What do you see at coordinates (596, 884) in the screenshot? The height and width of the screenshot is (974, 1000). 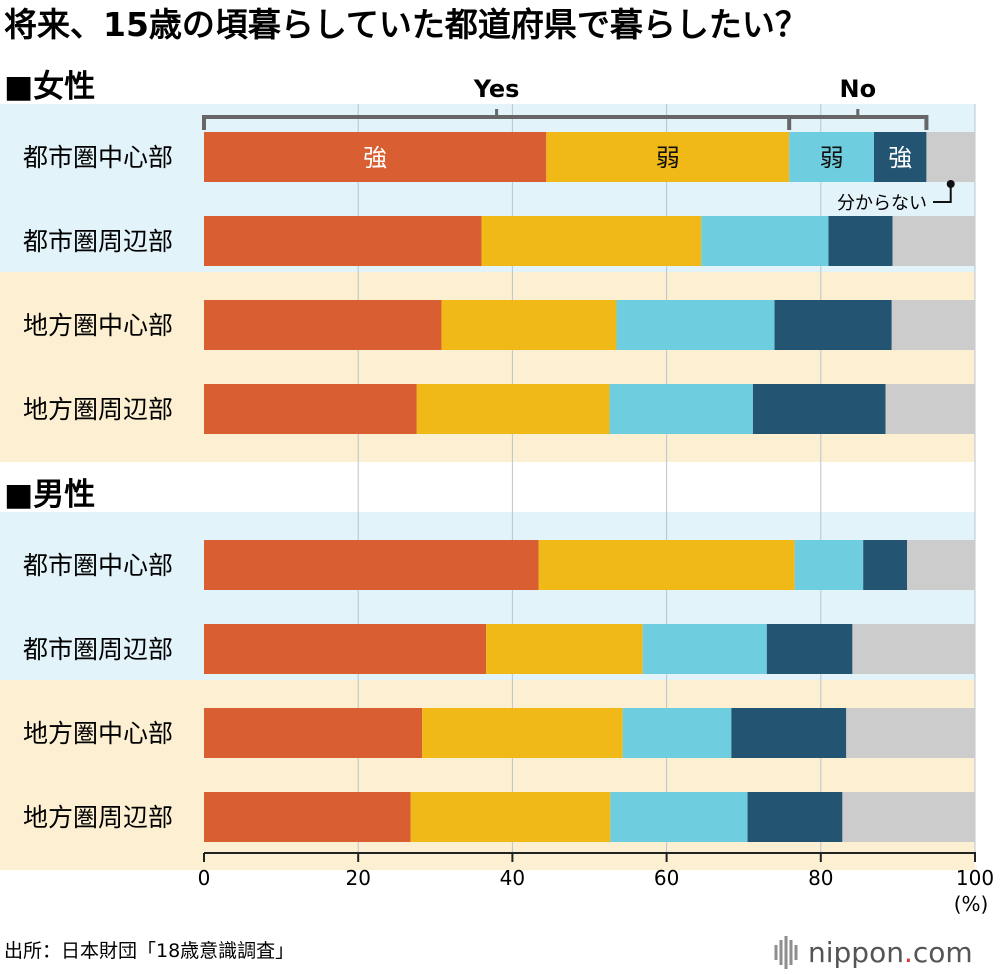 I see `x-axis: 0 20 40 60 80 100(%)` at bounding box center [596, 884].